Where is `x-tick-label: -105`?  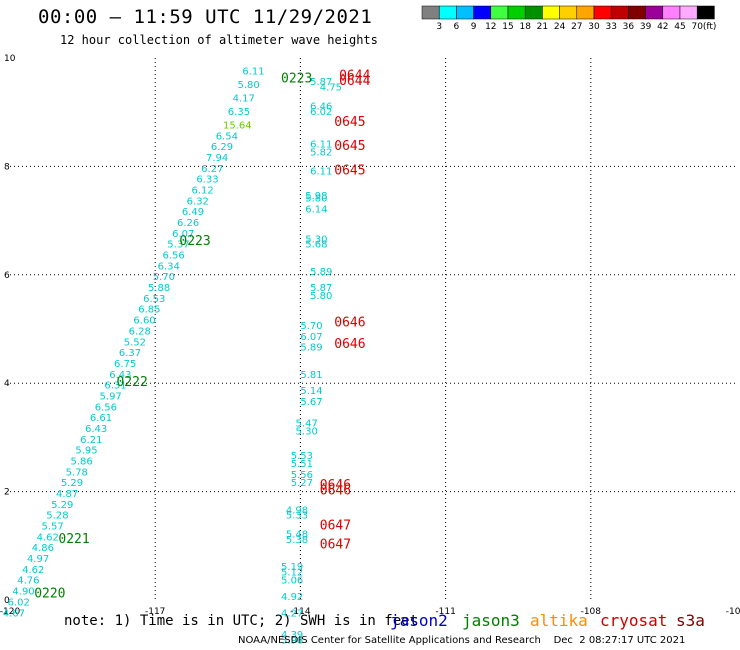 x-tick-label: -105 is located at coordinates (733, 612).